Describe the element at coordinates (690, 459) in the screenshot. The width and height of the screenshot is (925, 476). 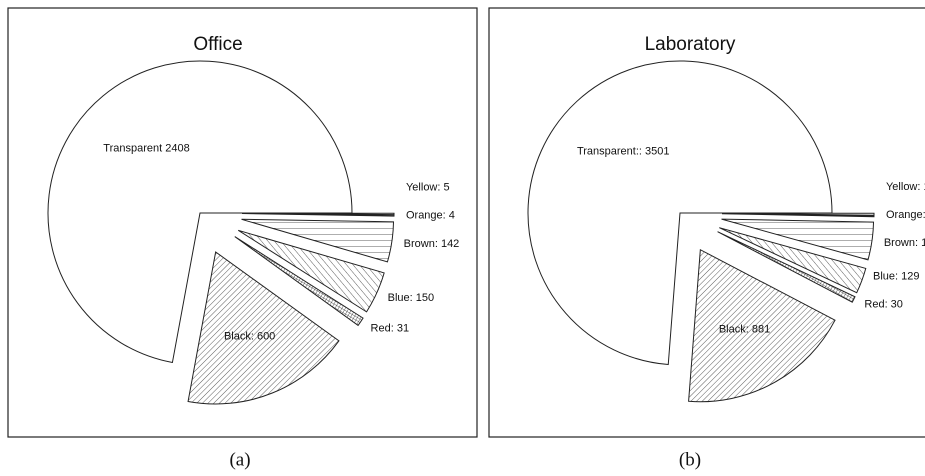
I see `caption: (b)` at that location.